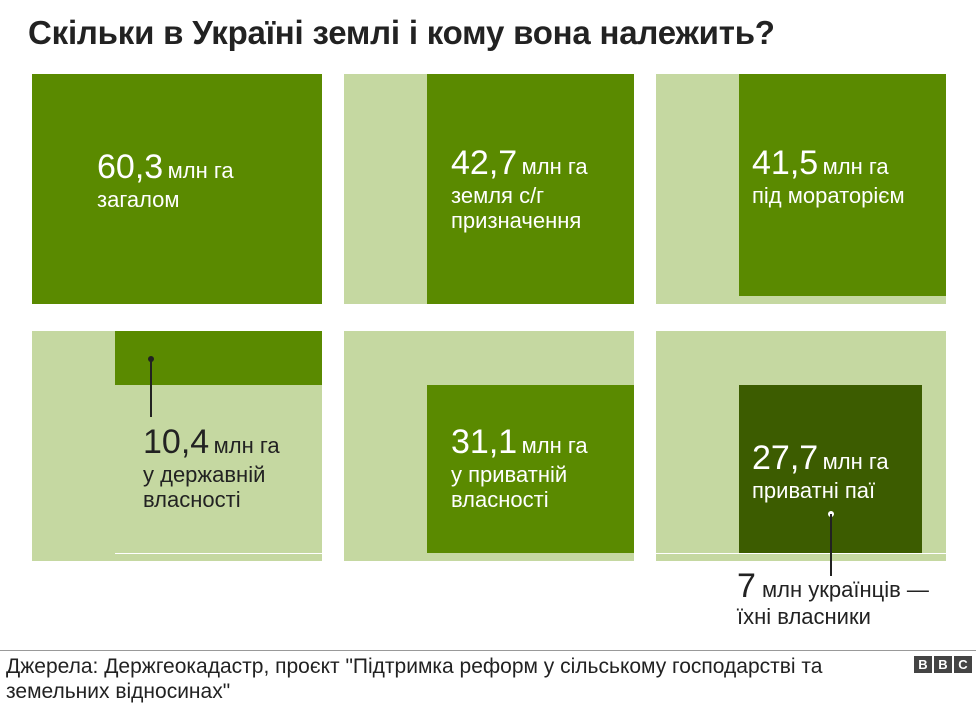 Image resolution: width=976 pixels, height=711 pixels. I want to click on stat-shares: 27,7 млн га приватні паї, so click(820, 471).